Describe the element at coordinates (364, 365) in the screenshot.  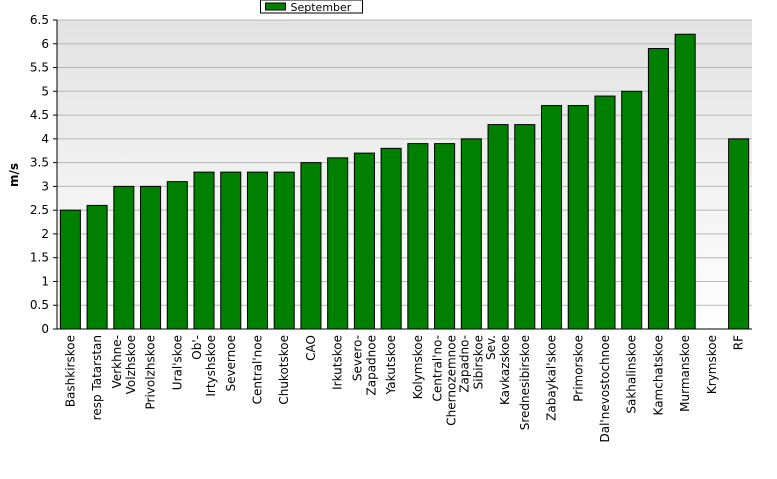
I see `x-tick-label: Severo-Zapadnoe` at that location.